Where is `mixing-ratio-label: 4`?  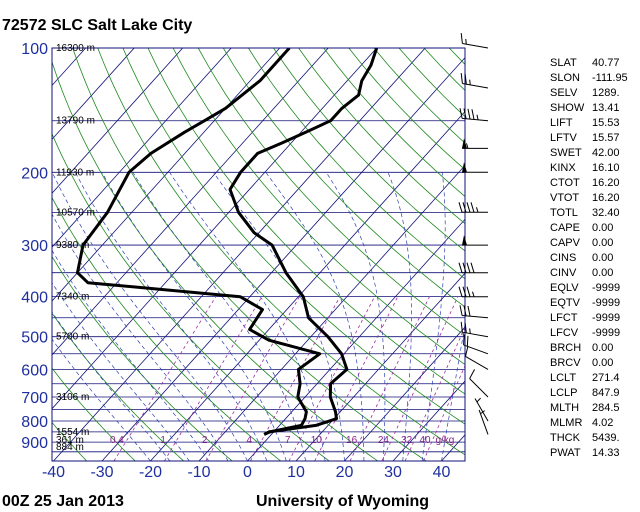
mixing-ratio-label: 4 is located at coordinates (249, 440).